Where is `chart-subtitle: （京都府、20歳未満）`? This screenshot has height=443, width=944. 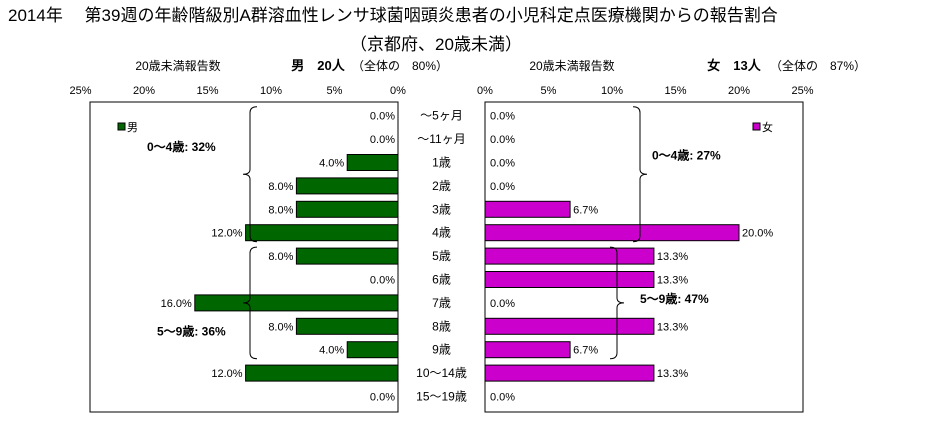 chart-subtitle: （京都府、20歳未満） is located at coordinates (436, 44).